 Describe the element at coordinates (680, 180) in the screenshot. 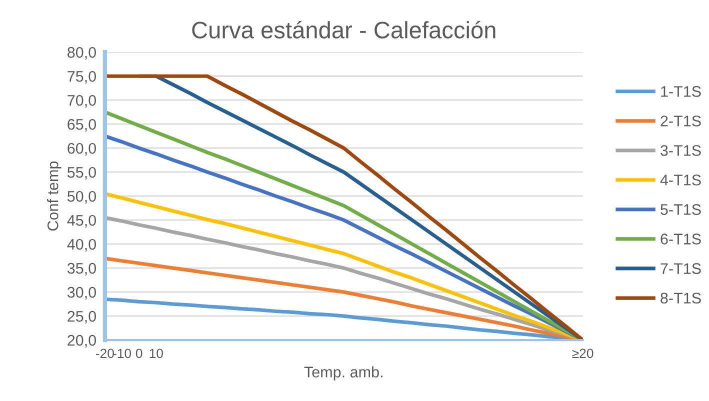

I see `legend-label: 4-T1S` at that location.